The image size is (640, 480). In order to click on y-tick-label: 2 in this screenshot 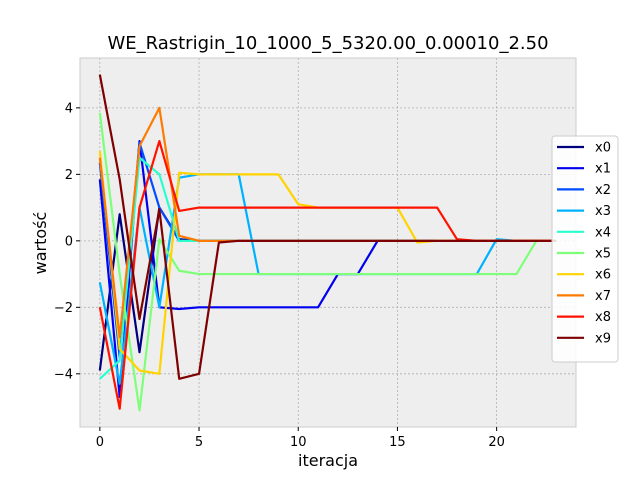, I will do `click(69, 175)`.